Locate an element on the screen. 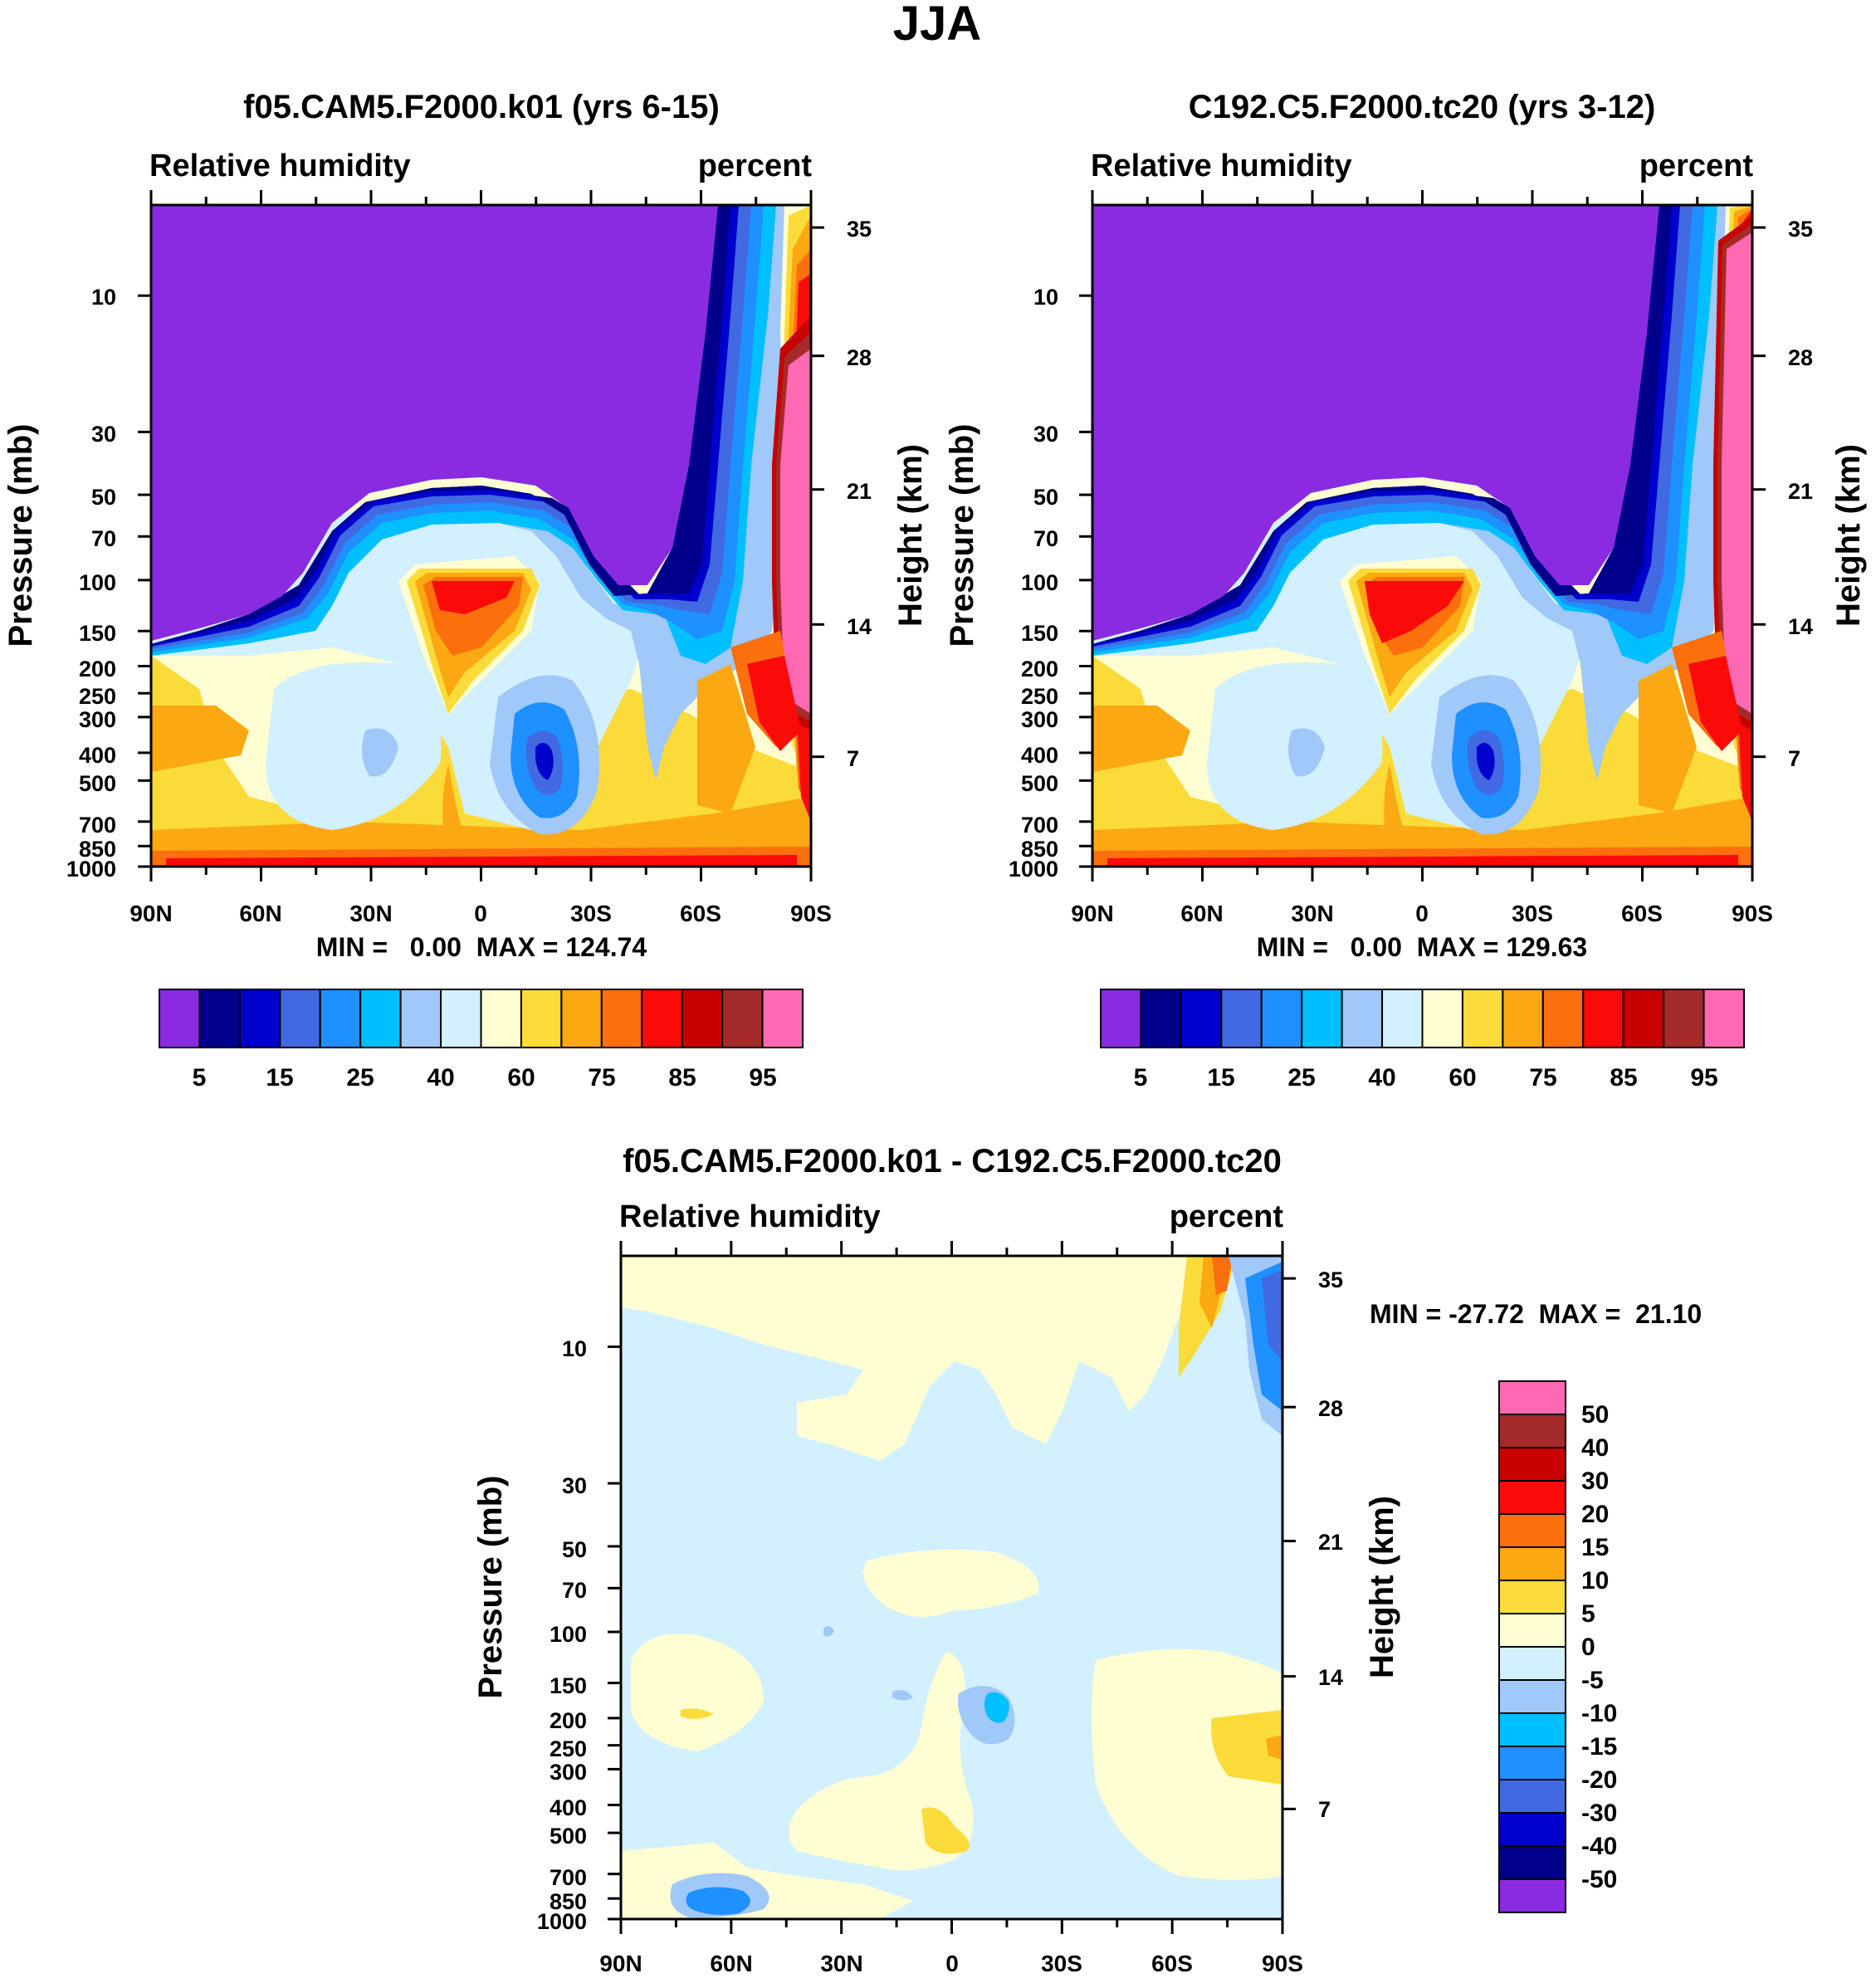  colorbar-label: 75 is located at coordinates (1542, 1078).